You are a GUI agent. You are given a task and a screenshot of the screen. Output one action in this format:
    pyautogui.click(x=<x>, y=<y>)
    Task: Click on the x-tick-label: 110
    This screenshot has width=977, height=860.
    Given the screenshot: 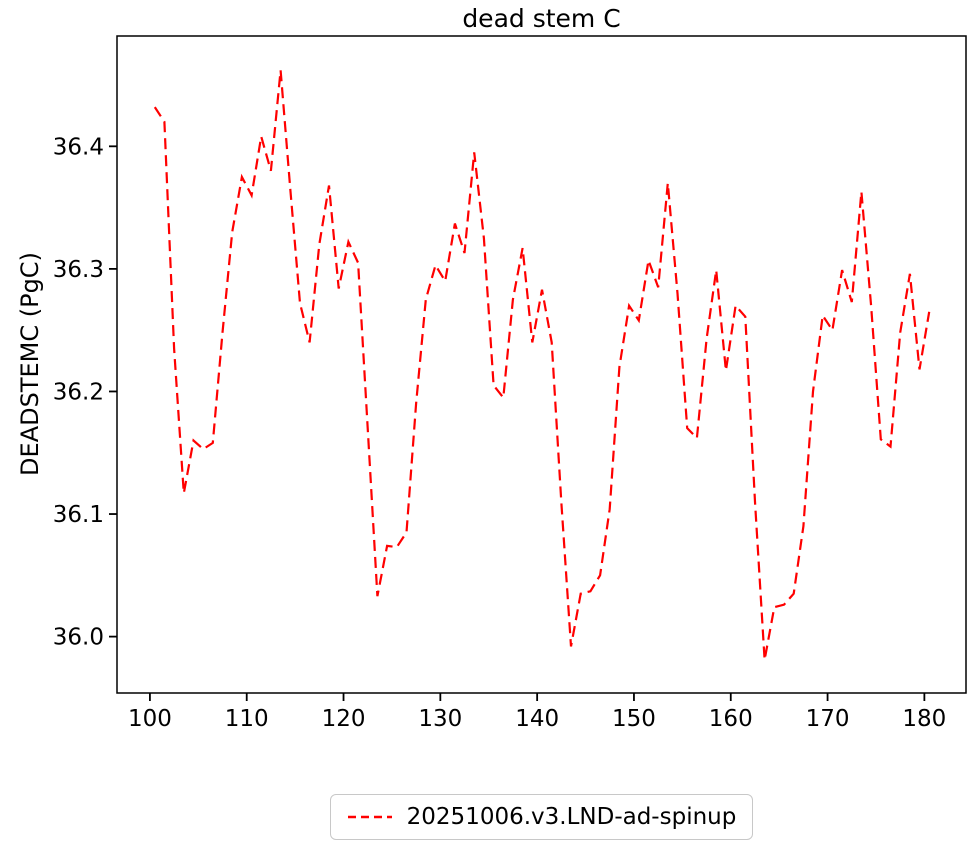 What is the action you would take?
    pyautogui.click(x=247, y=719)
    